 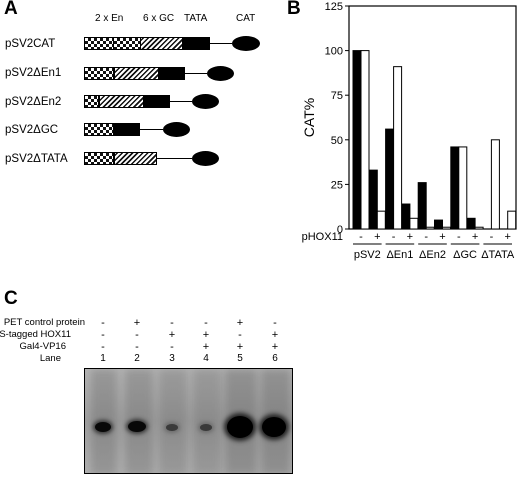 I want to click on row-label-lane: Lane, so click(x=50, y=358).